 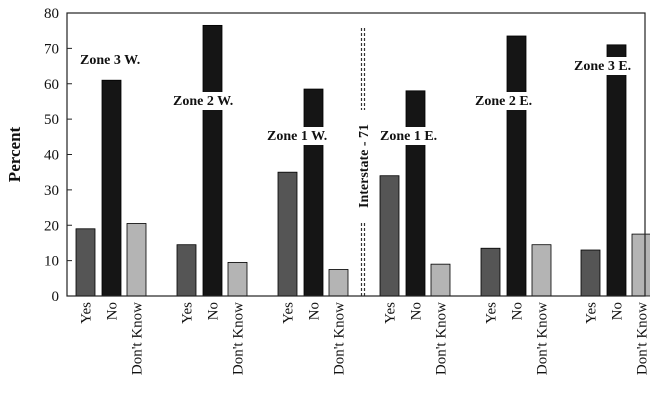 What do you see at coordinates (239, 338) in the screenshot?
I see `x-tick-label-zone-2-w-don-t-know: Don't Know` at bounding box center [239, 338].